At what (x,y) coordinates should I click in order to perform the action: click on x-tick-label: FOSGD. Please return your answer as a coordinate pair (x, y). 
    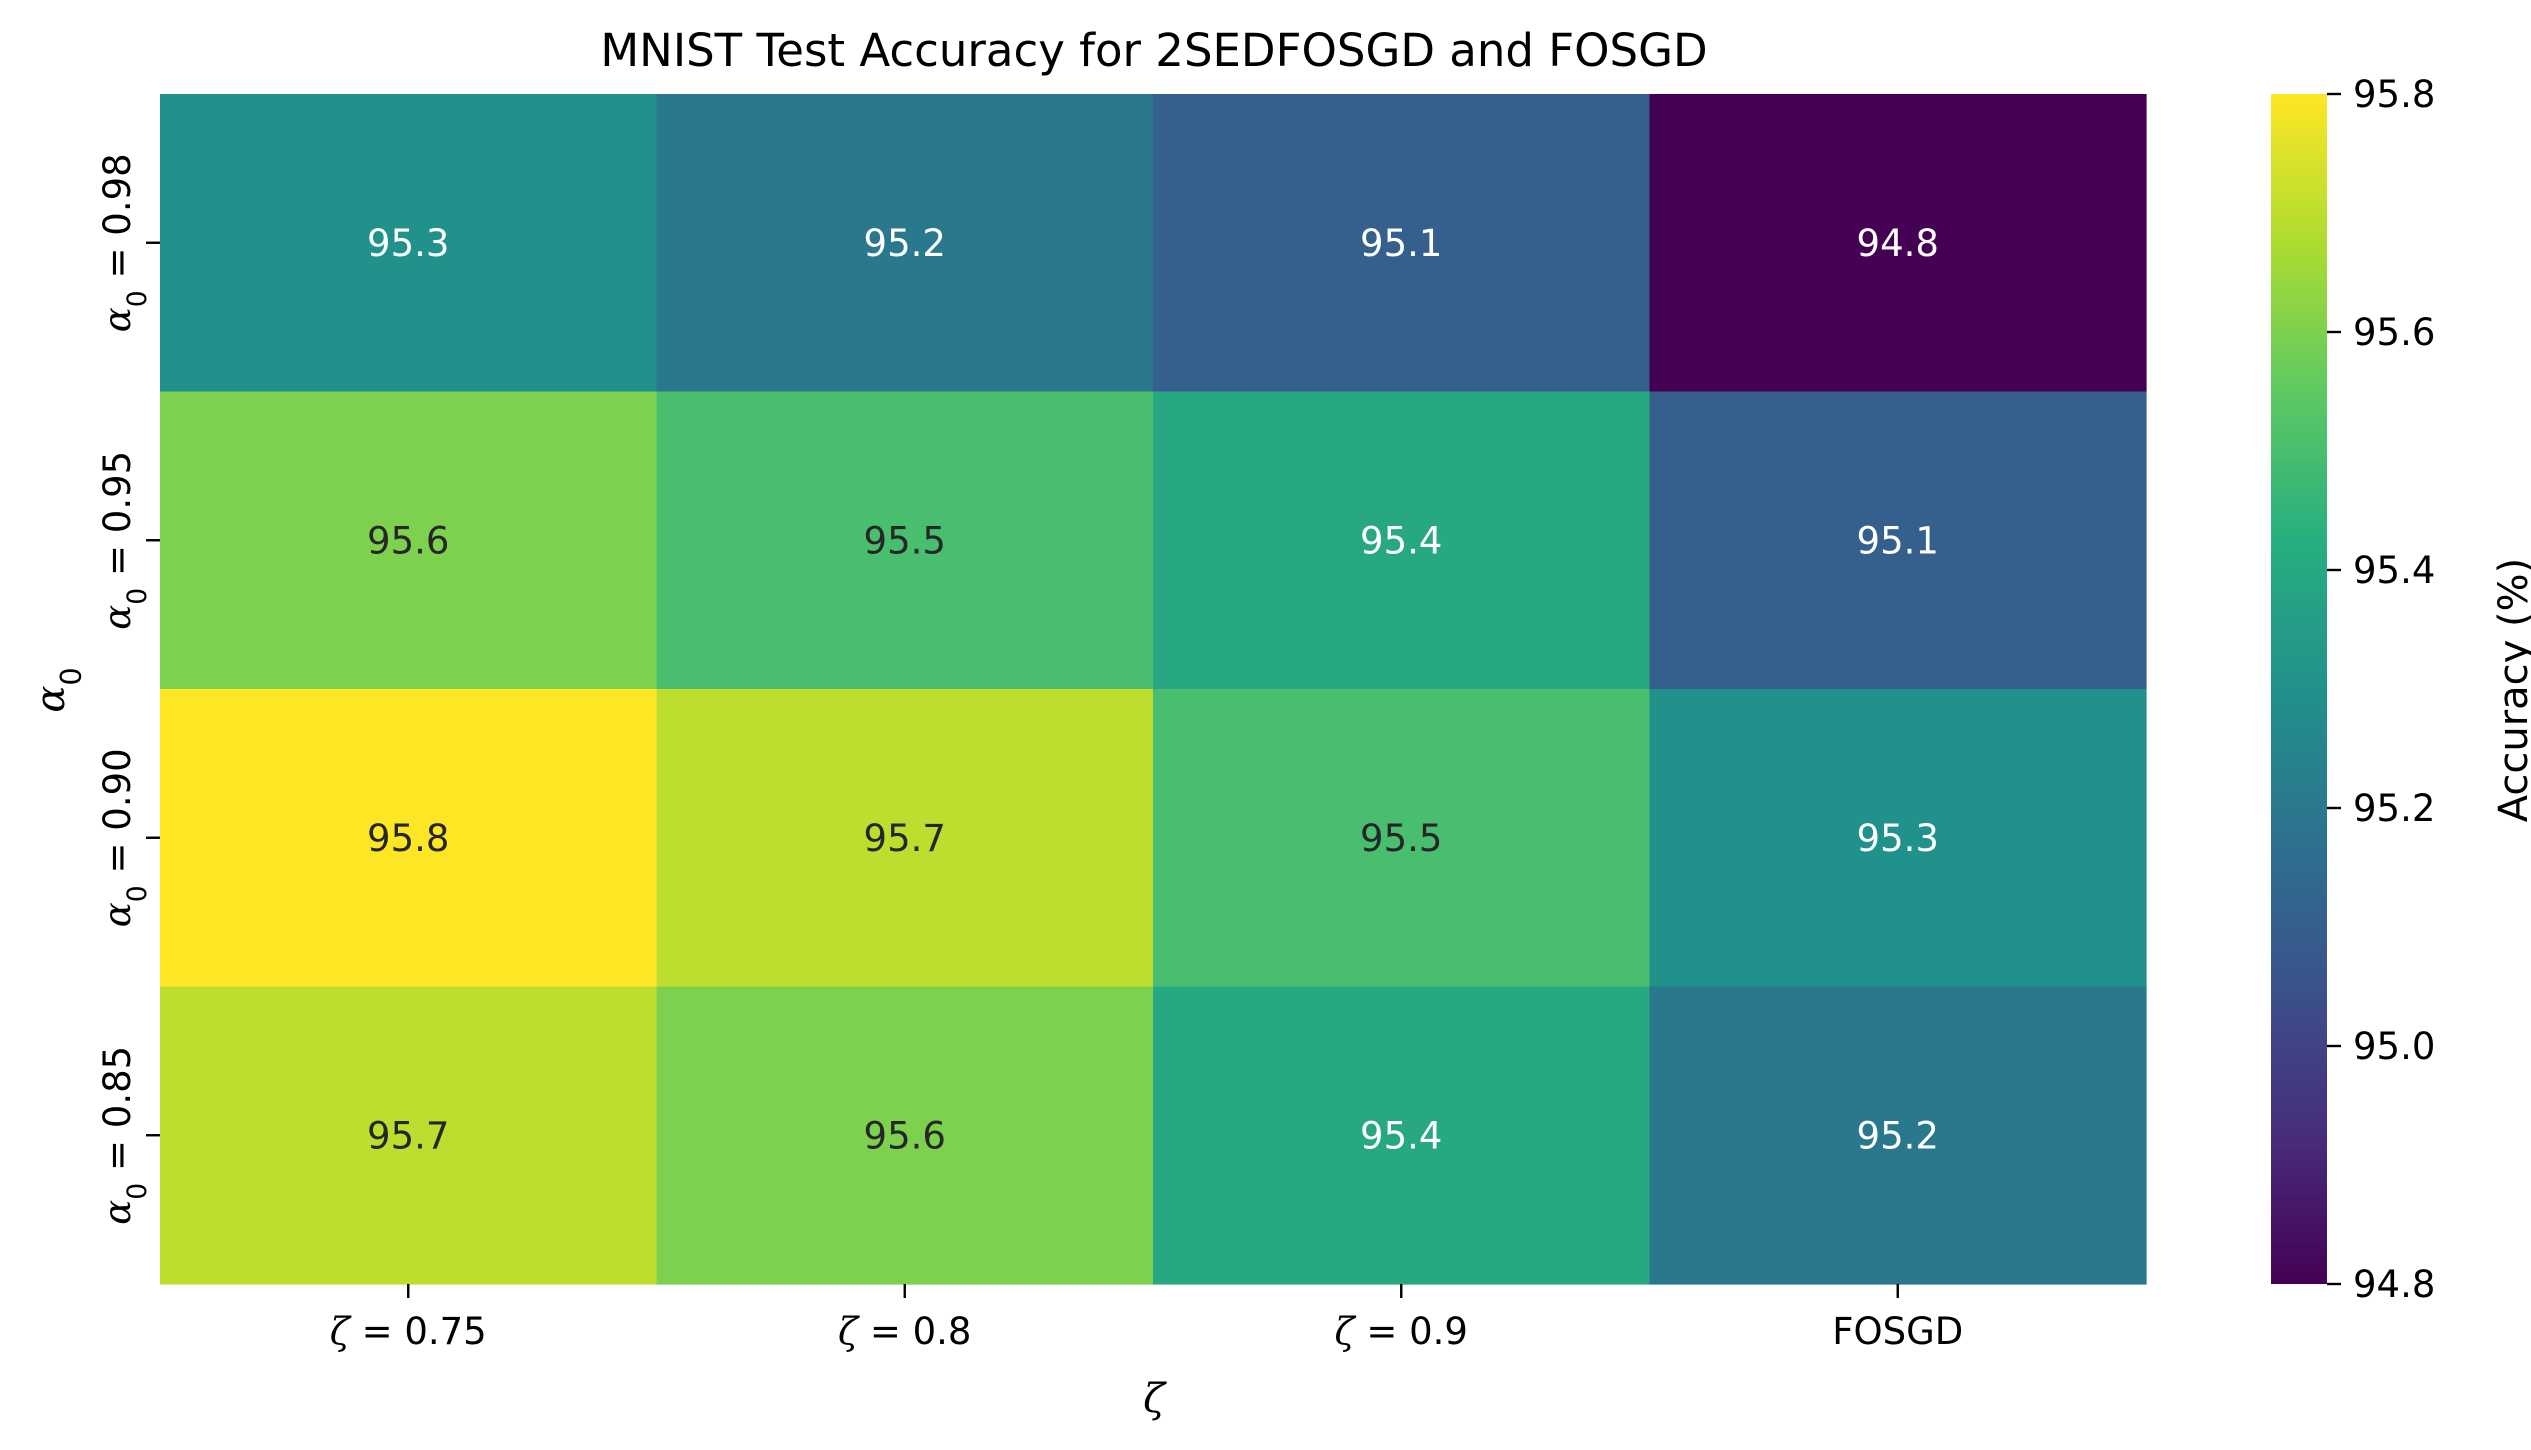
    Looking at the image, I should click on (1897, 1331).